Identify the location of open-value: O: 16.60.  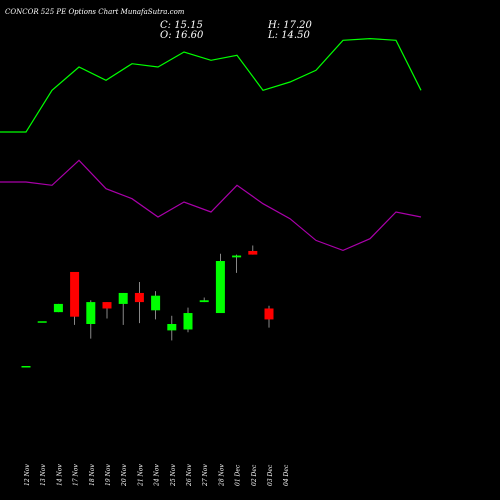
(182, 35).